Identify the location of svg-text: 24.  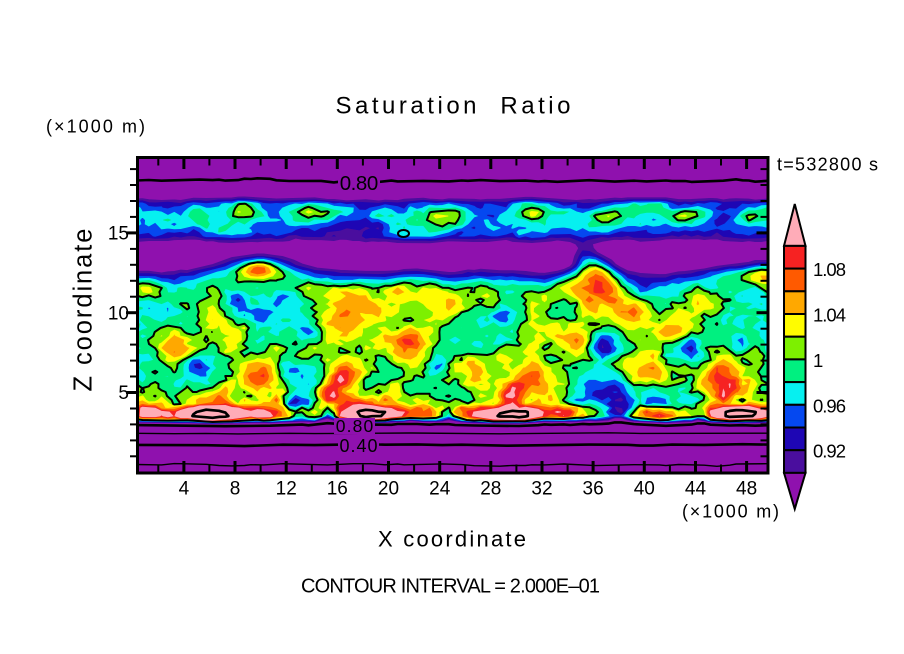
(440, 489).